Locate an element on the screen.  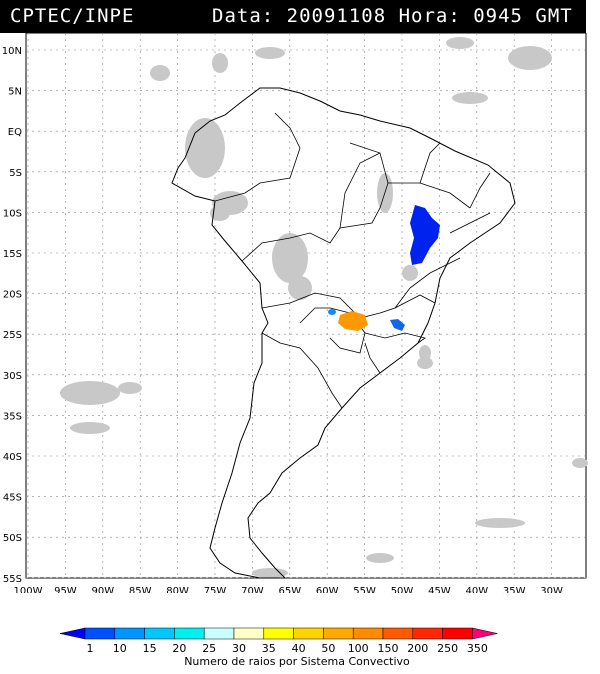
lat-label: 20S is located at coordinates (12, 295).